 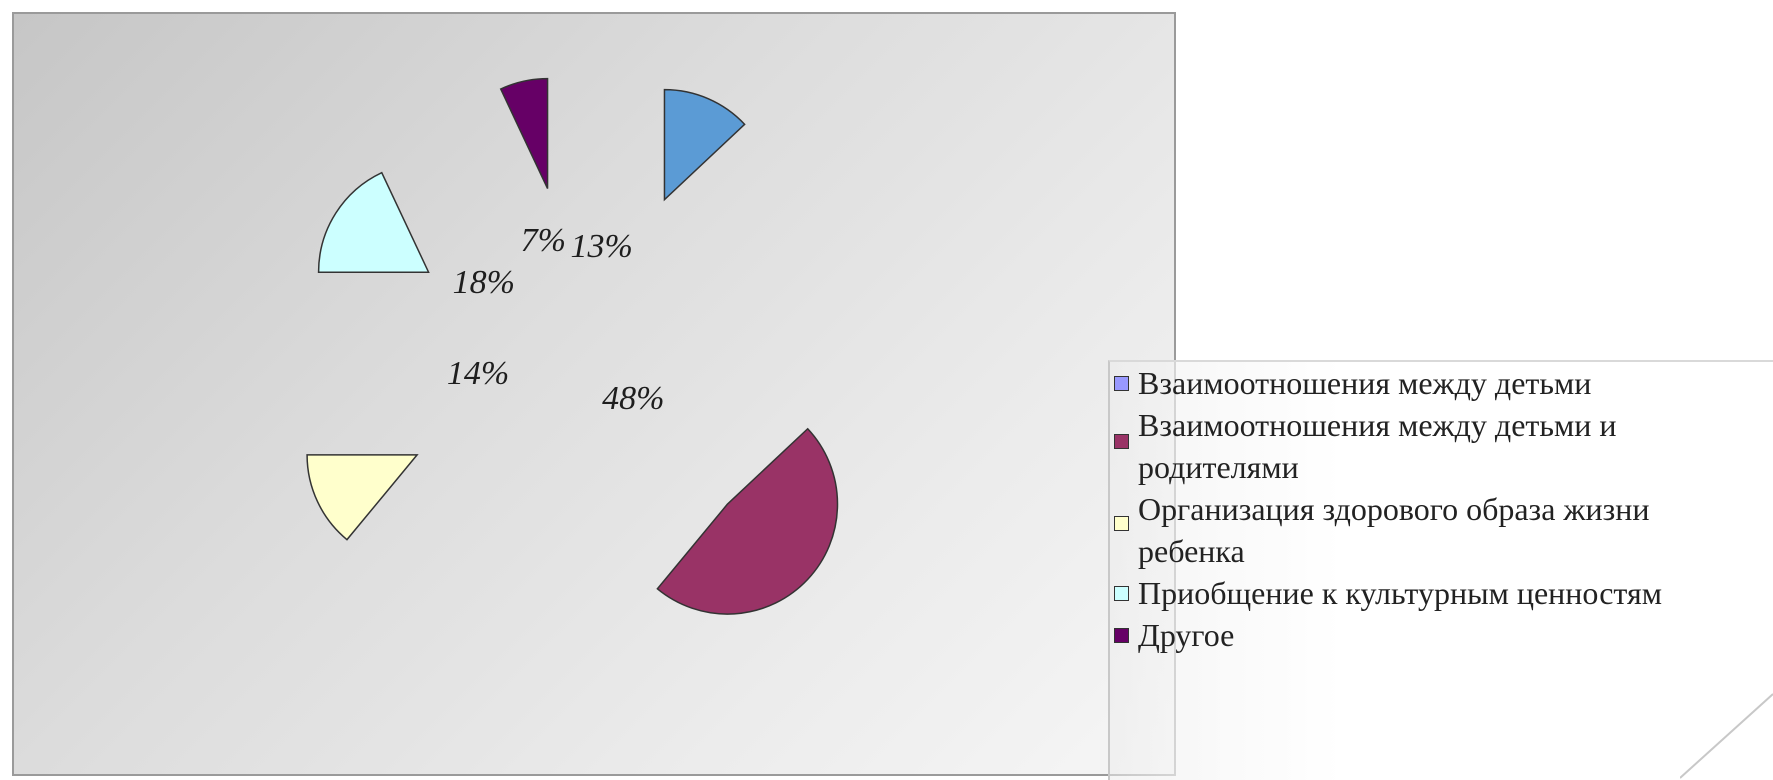 I want to click on slide-corner-line, so click(x=1726, y=736).